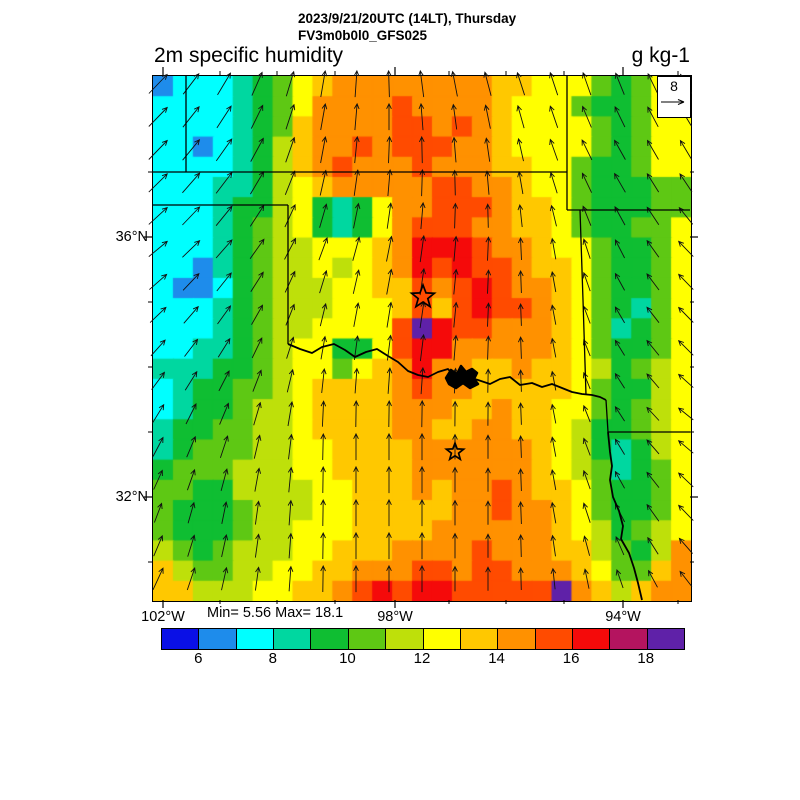 This screenshot has width=800, height=800. I want to click on units-label: g kg-1, so click(660, 55).